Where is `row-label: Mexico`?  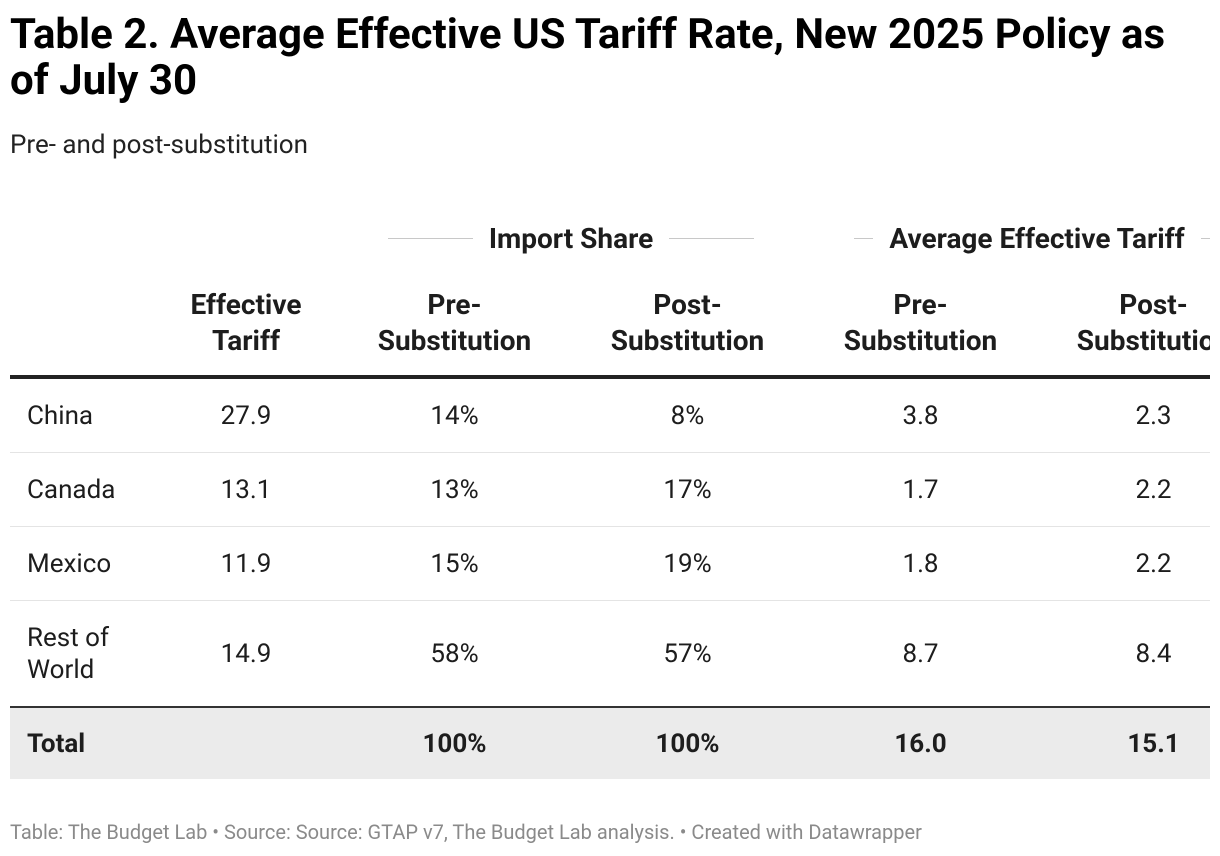 row-label: Mexico is located at coordinates (82, 563).